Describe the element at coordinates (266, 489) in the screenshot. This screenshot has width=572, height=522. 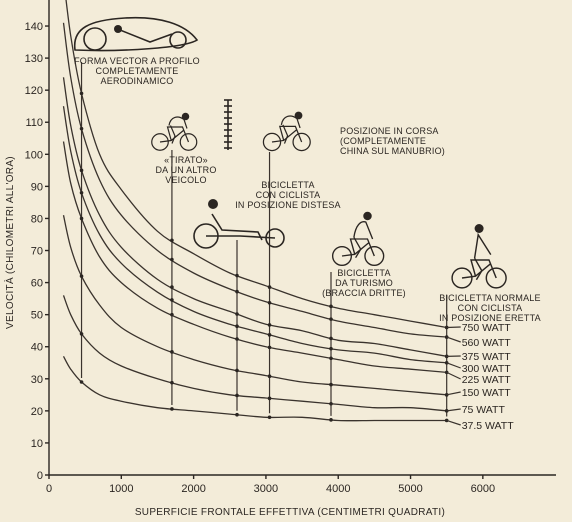
I see `x-tick-label: 3000` at that location.